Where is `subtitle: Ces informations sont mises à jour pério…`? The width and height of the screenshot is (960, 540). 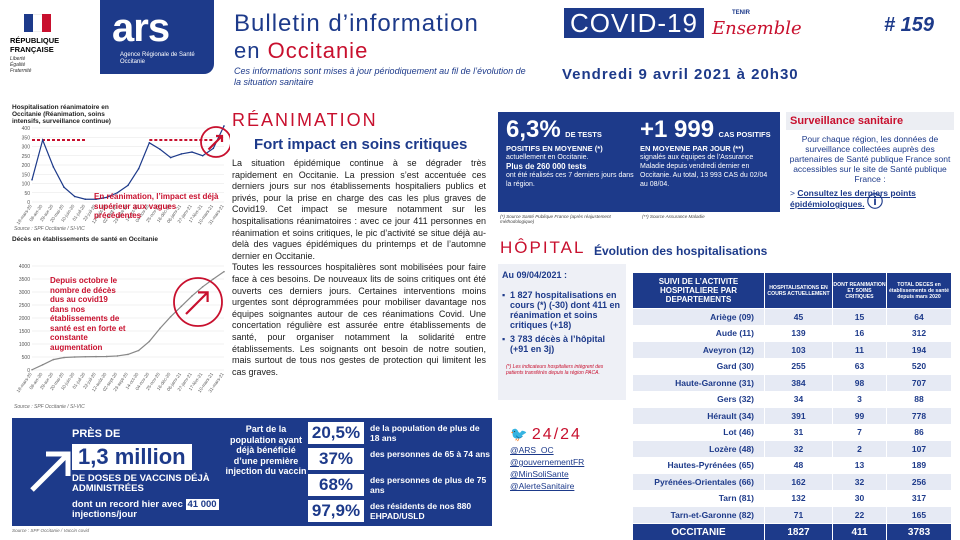
subtitle: Ces informations sont mises à jour pério… is located at coordinates (380, 76).